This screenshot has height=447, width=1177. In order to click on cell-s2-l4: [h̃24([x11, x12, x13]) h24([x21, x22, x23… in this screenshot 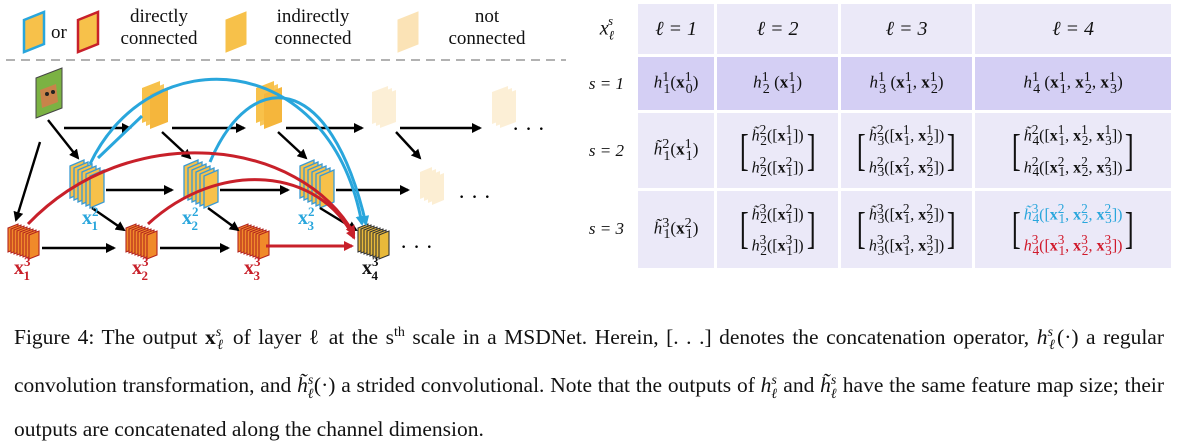, I will do `click(1071, 150)`.